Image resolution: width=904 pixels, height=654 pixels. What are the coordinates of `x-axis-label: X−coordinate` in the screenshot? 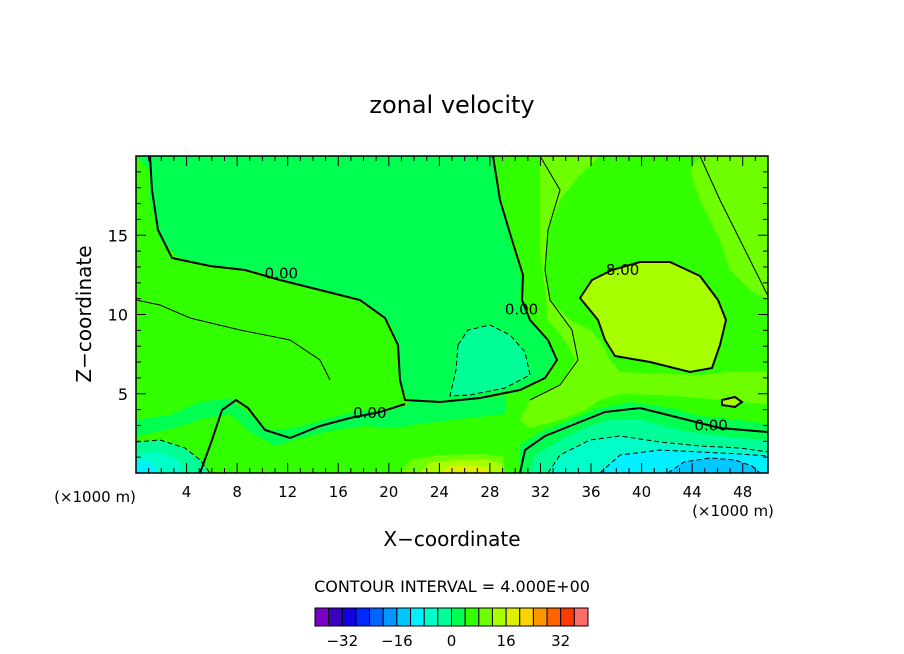 It's located at (451, 539).